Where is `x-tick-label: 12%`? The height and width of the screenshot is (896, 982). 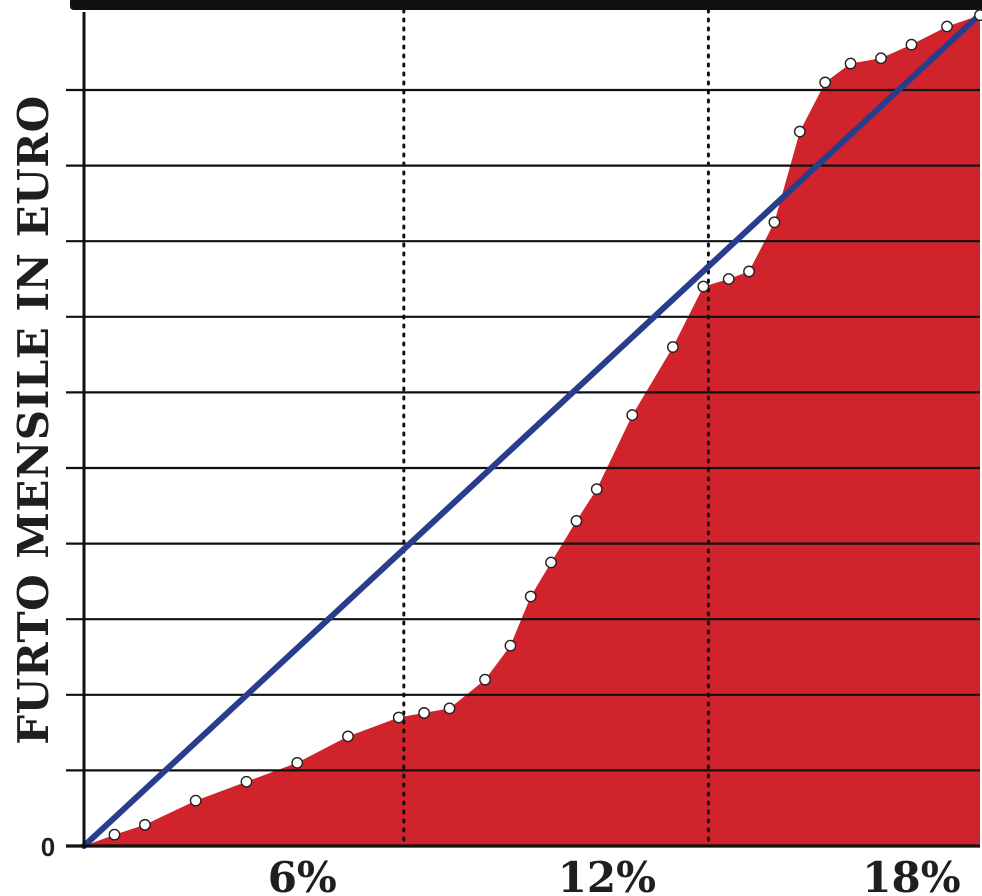 x-tick-label: 12% is located at coordinates (607, 874).